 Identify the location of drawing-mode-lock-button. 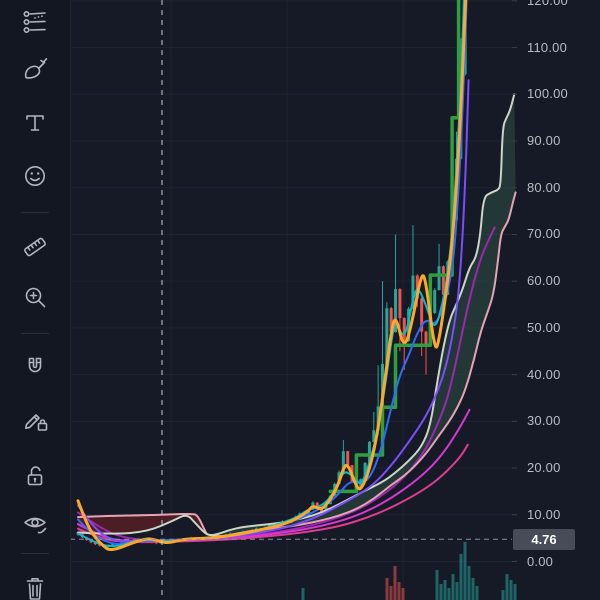
(35, 420).